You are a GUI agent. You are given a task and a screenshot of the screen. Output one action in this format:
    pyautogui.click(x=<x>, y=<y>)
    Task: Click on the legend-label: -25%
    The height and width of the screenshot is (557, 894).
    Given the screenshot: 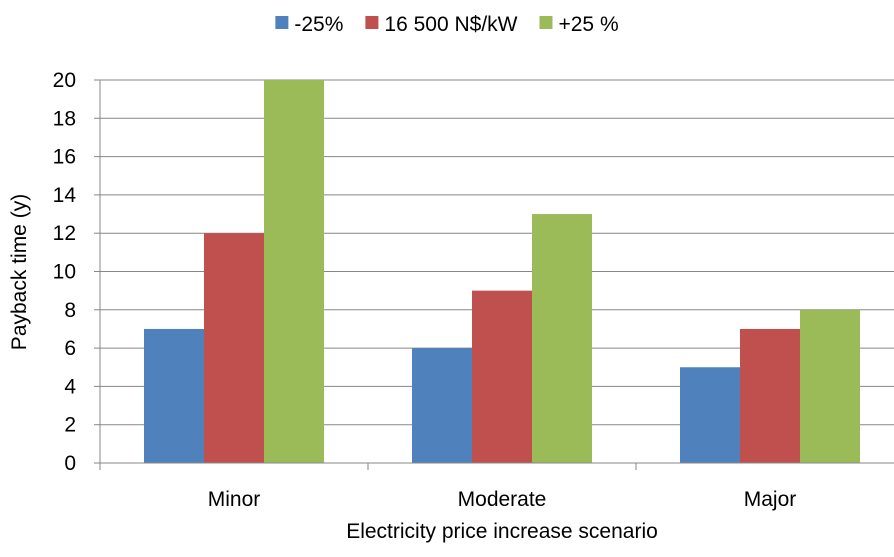 What is the action you would take?
    pyautogui.click(x=318, y=24)
    